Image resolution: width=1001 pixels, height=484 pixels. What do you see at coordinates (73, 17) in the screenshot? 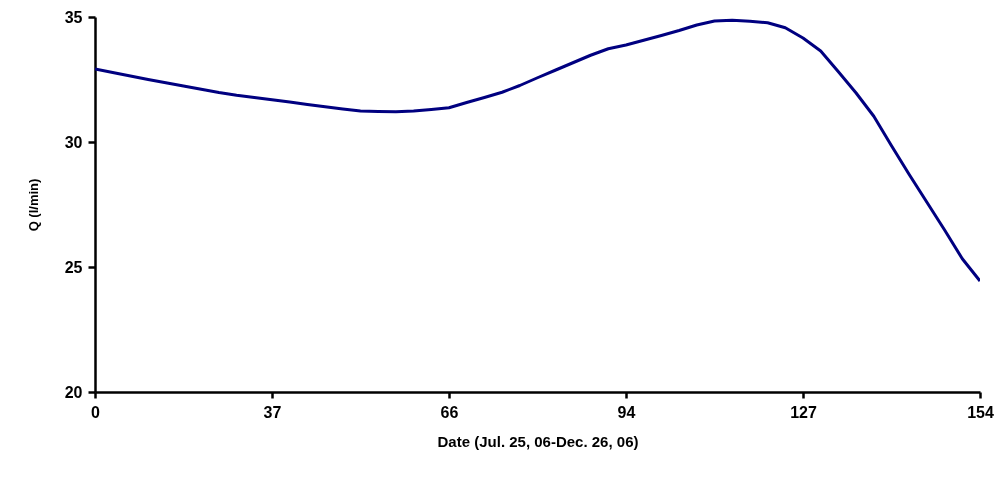
I see `y-tick-label: 35` at bounding box center [73, 17].